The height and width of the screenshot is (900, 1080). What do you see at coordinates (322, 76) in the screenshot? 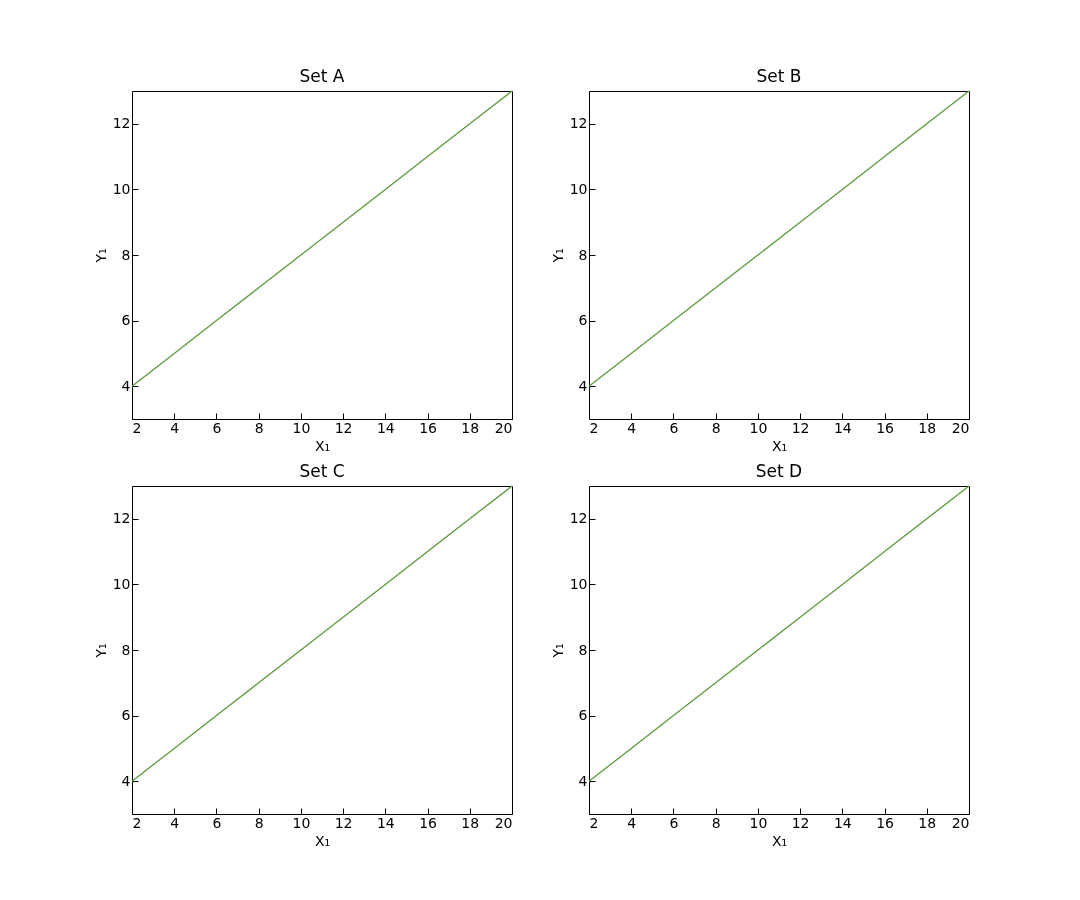
I see `chart-title: Set A` at bounding box center [322, 76].